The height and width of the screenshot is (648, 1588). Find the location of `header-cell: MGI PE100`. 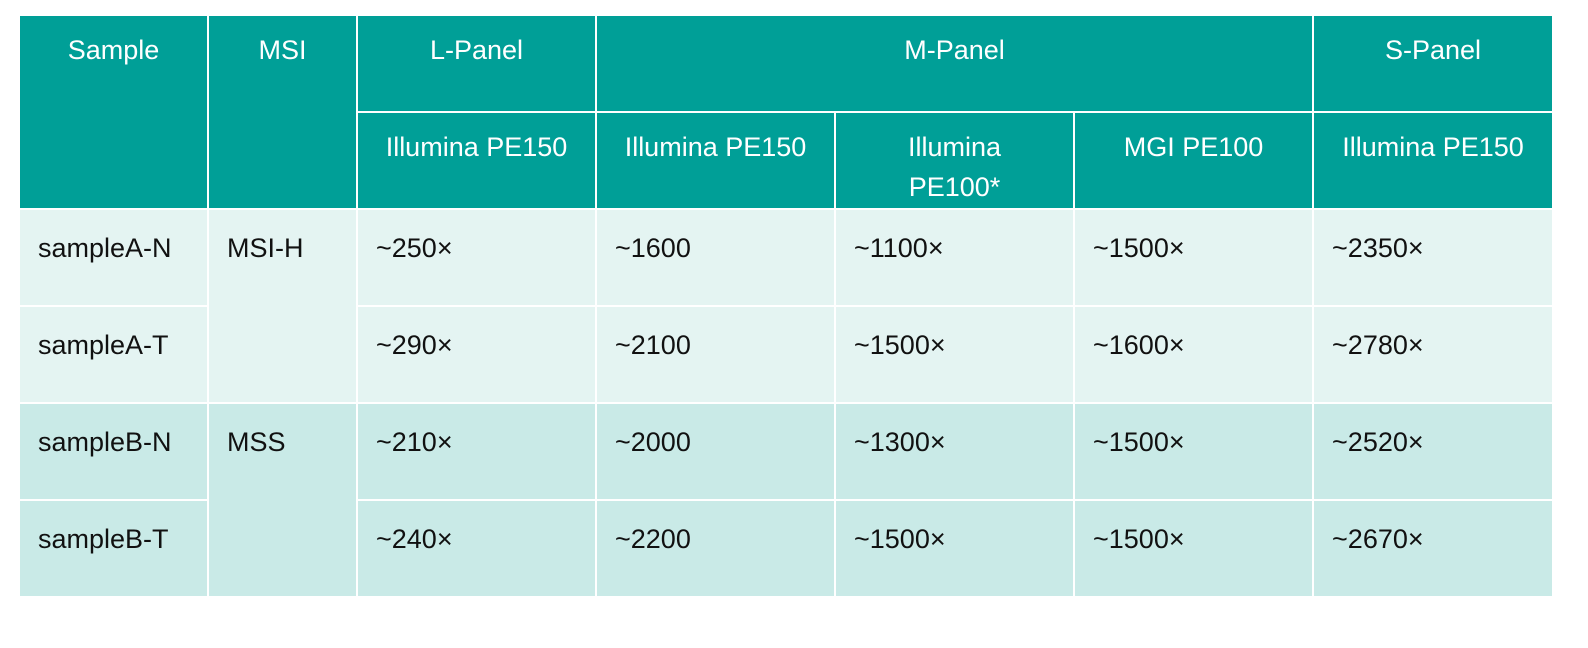

header-cell: MGI PE100 is located at coordinates (1193, 160).